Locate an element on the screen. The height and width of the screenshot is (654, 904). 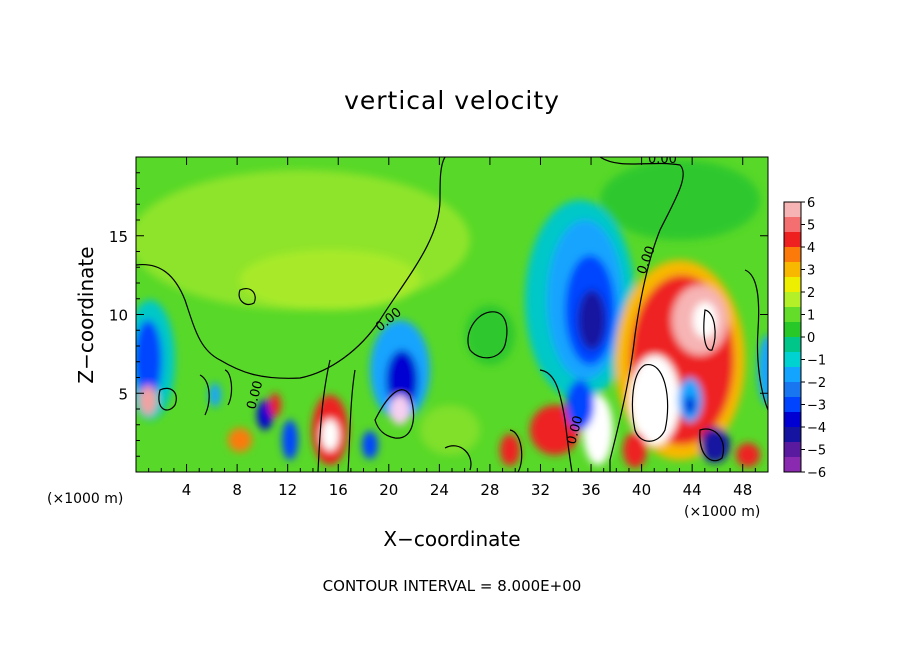
x-tick-label: 16 is located at coordinates (338, 490).